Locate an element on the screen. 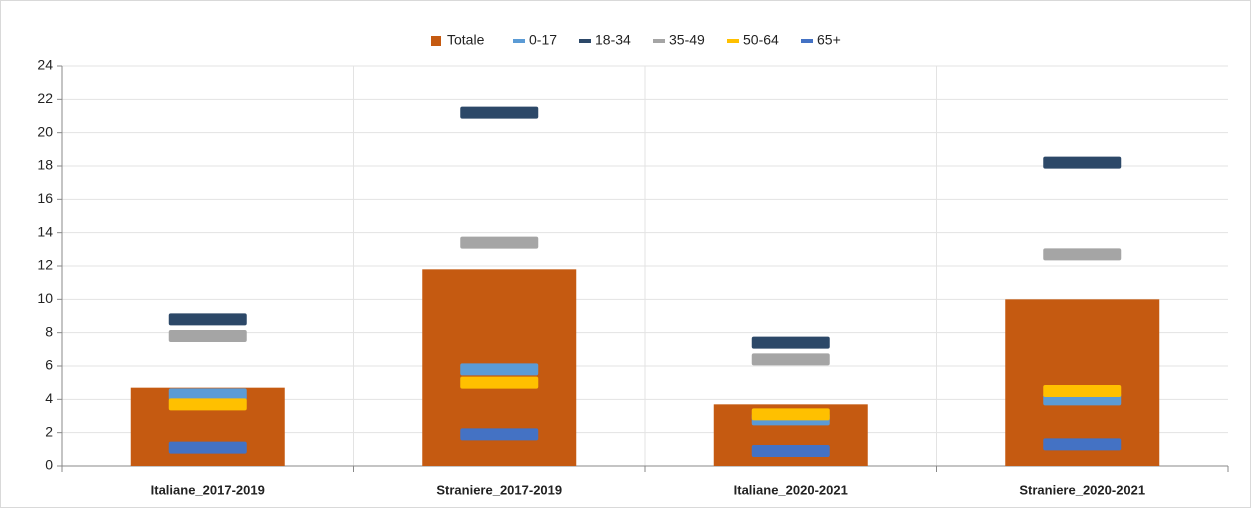 Image resolution: width=1251 pixels, height=508 pixels. x-tick-label: Straniere_2017-2019 is located at coordinates (499, 489).